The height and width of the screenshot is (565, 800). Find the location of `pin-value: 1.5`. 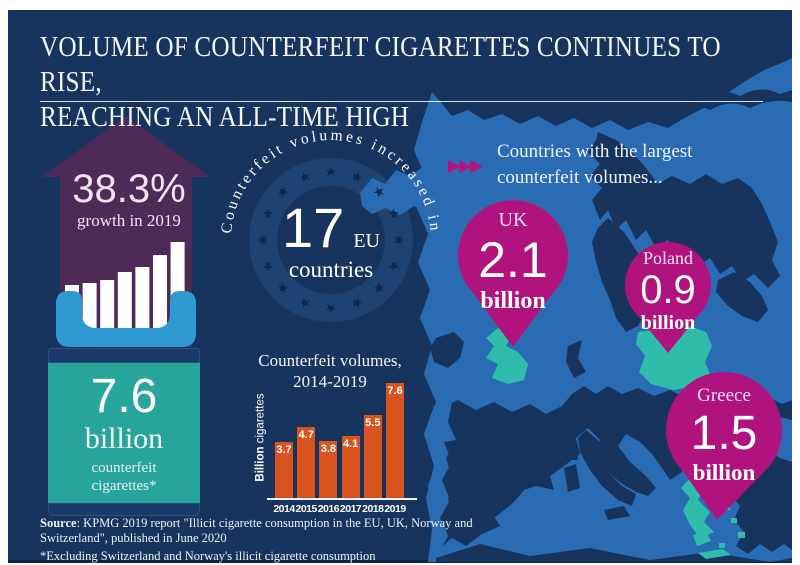

pin-value: 1.5 is located at coordinates (724, 433).